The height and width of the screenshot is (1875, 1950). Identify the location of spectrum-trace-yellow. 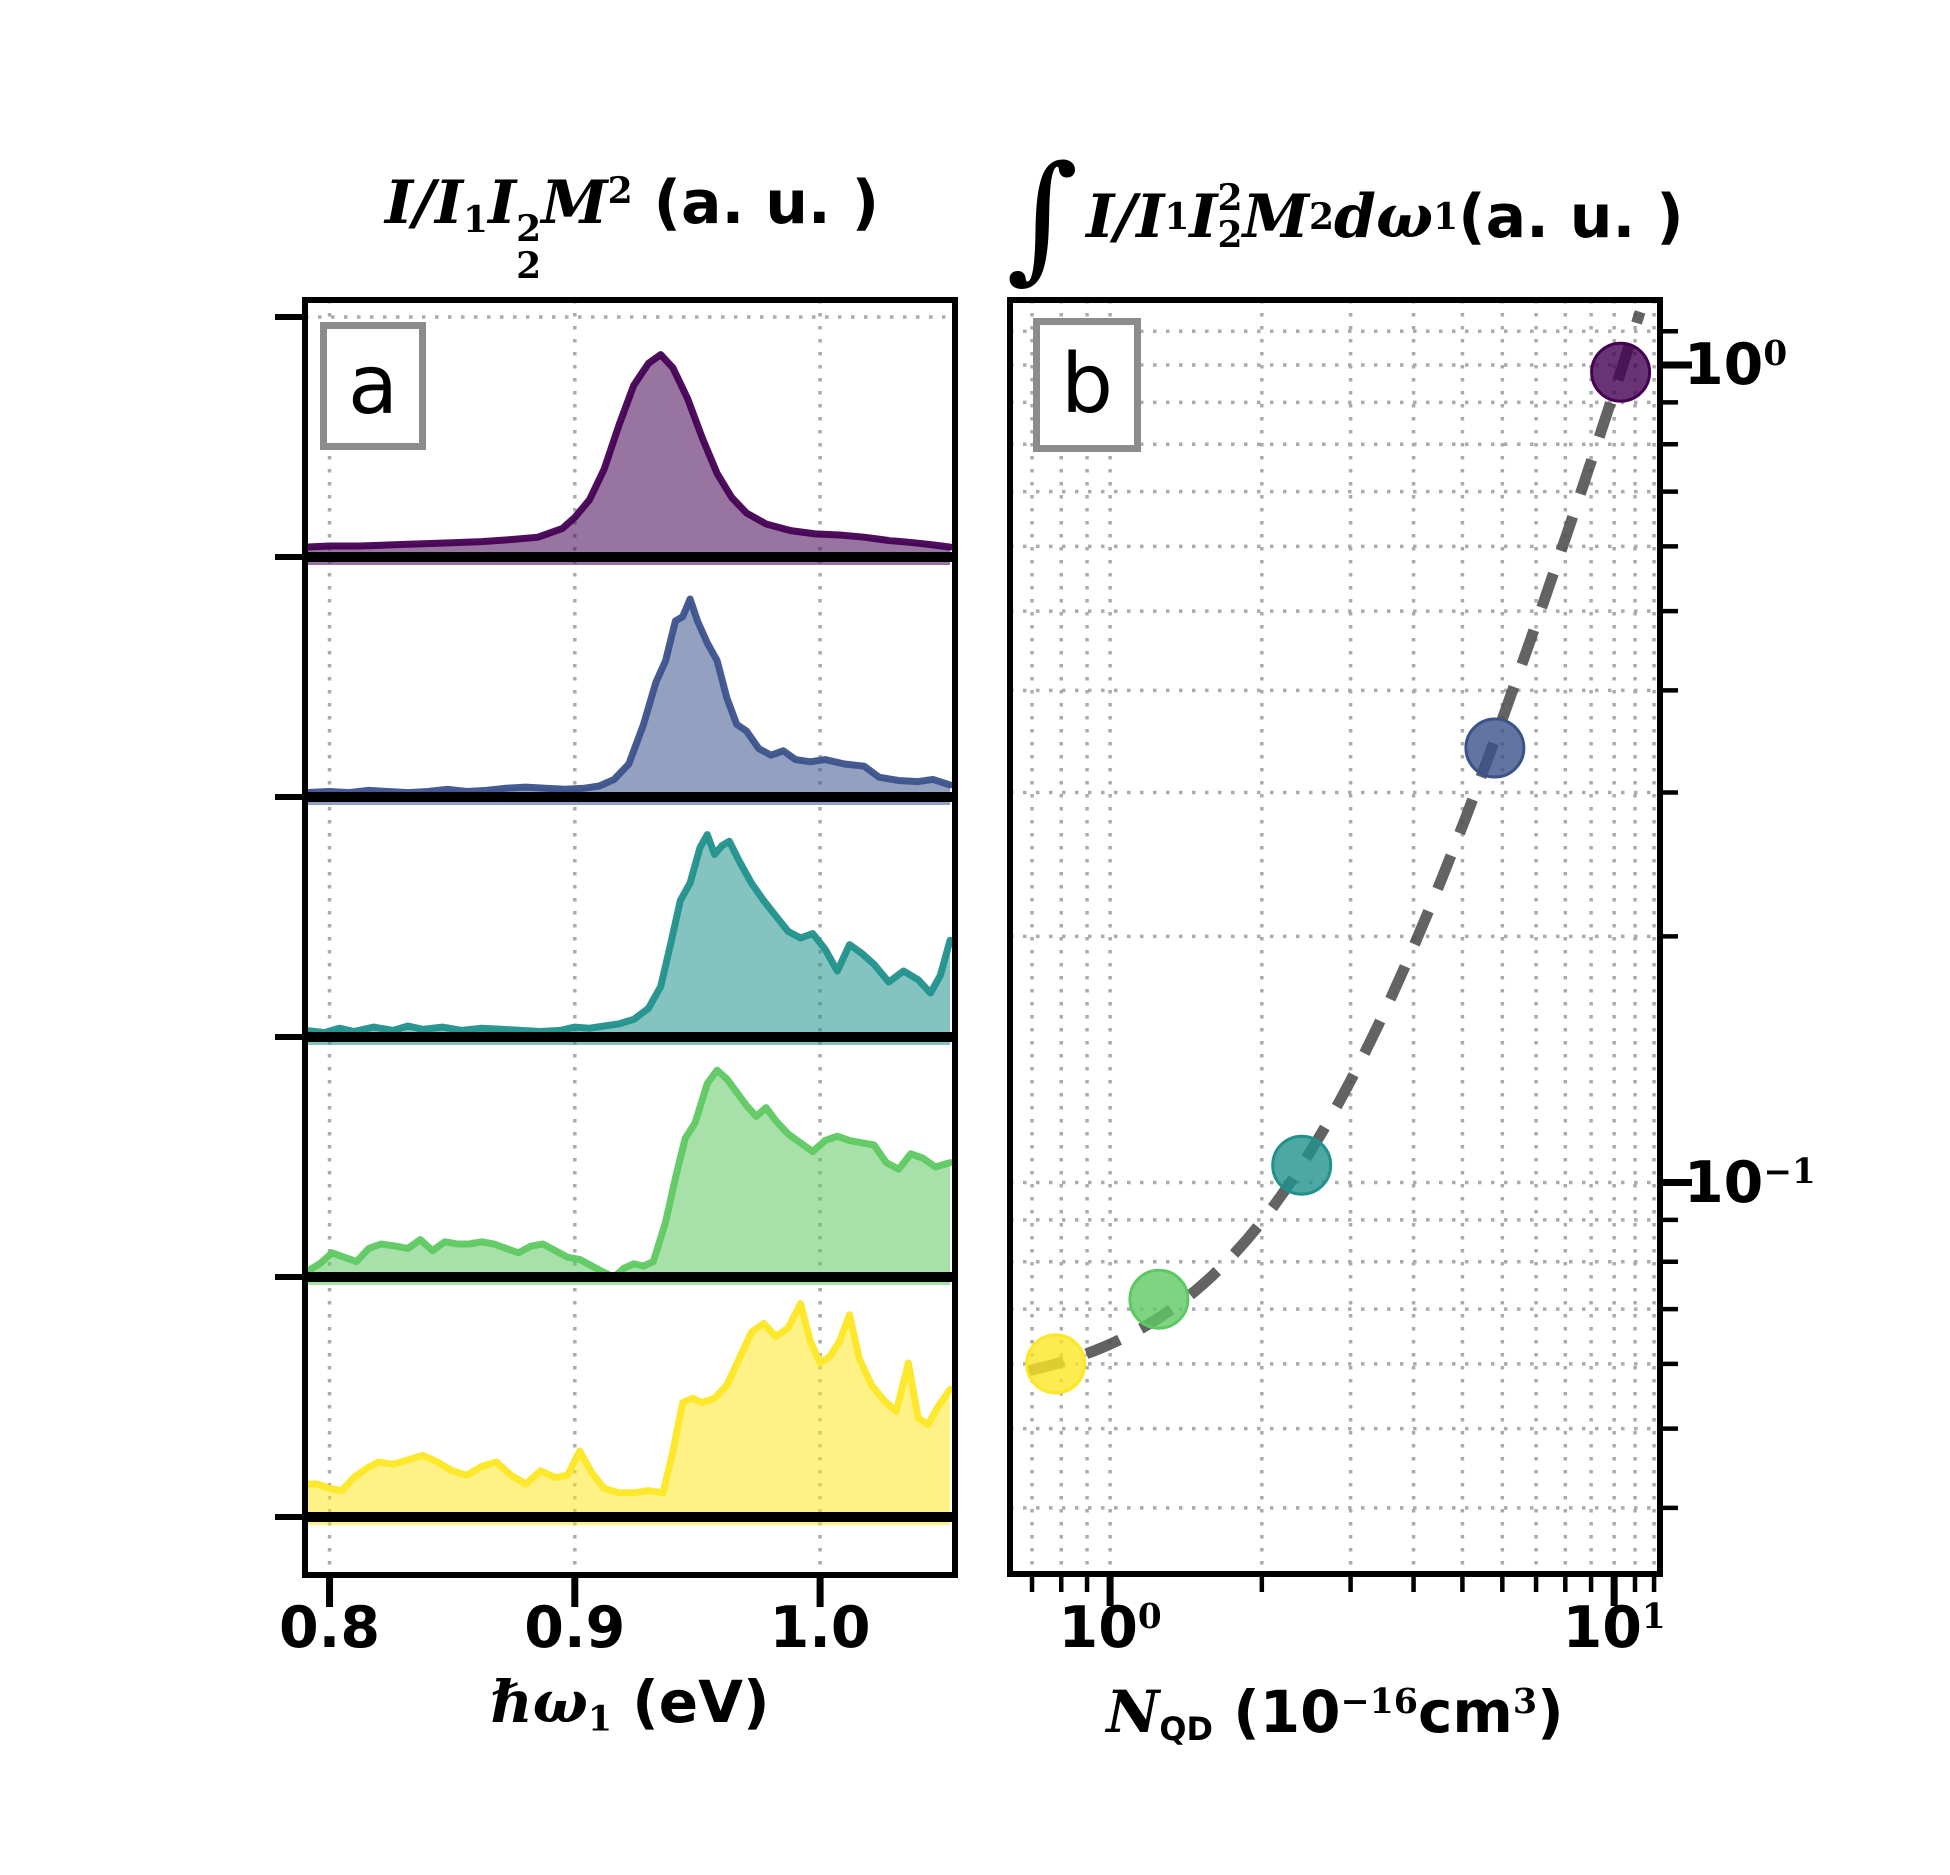
(629, 1398).